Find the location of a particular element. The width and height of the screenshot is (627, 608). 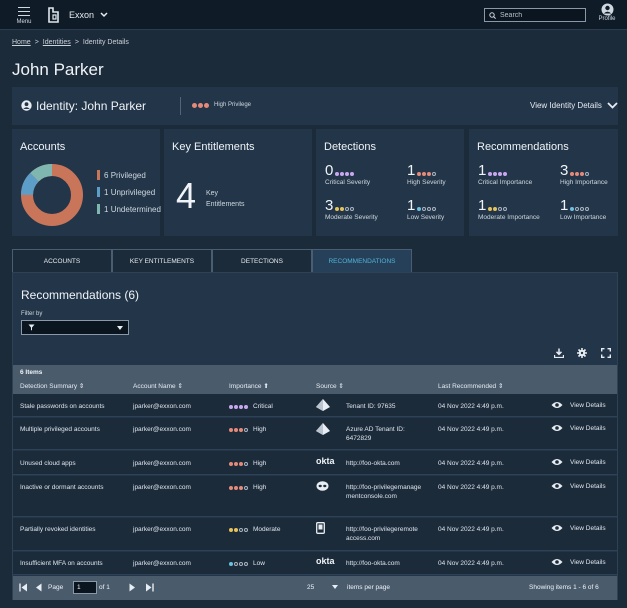

filter-dropdown is located at coordinates (75, 327).